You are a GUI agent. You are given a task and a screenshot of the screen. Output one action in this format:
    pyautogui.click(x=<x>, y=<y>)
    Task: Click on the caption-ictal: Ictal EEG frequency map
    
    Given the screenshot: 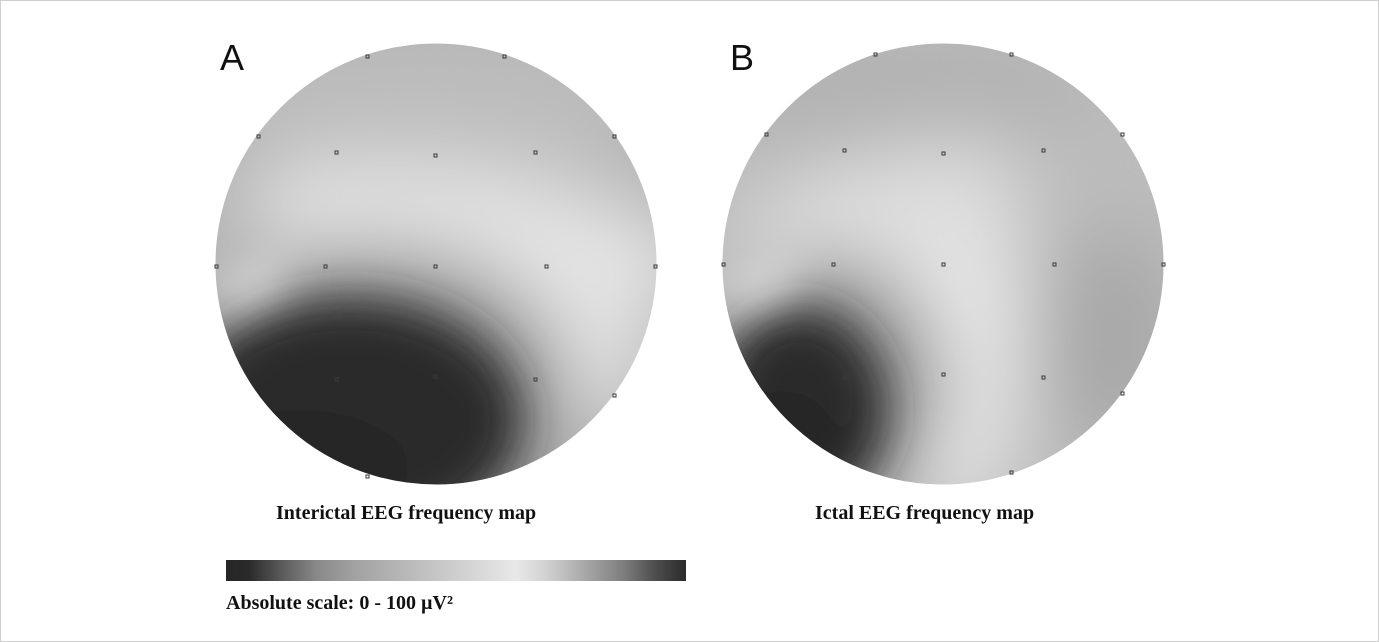 What is the action you would take?
    pyautogui.click(x=925, y=513)
    